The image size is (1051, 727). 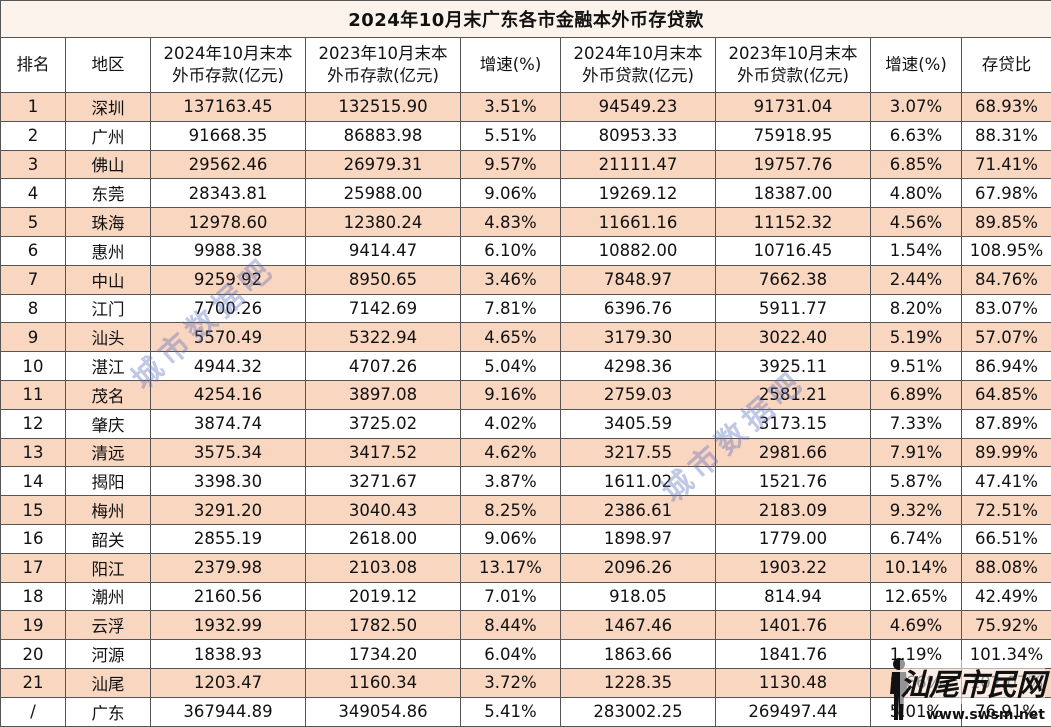 I want to click on cell-deposit-2023: 5322.94, so click(x=383, y=337).